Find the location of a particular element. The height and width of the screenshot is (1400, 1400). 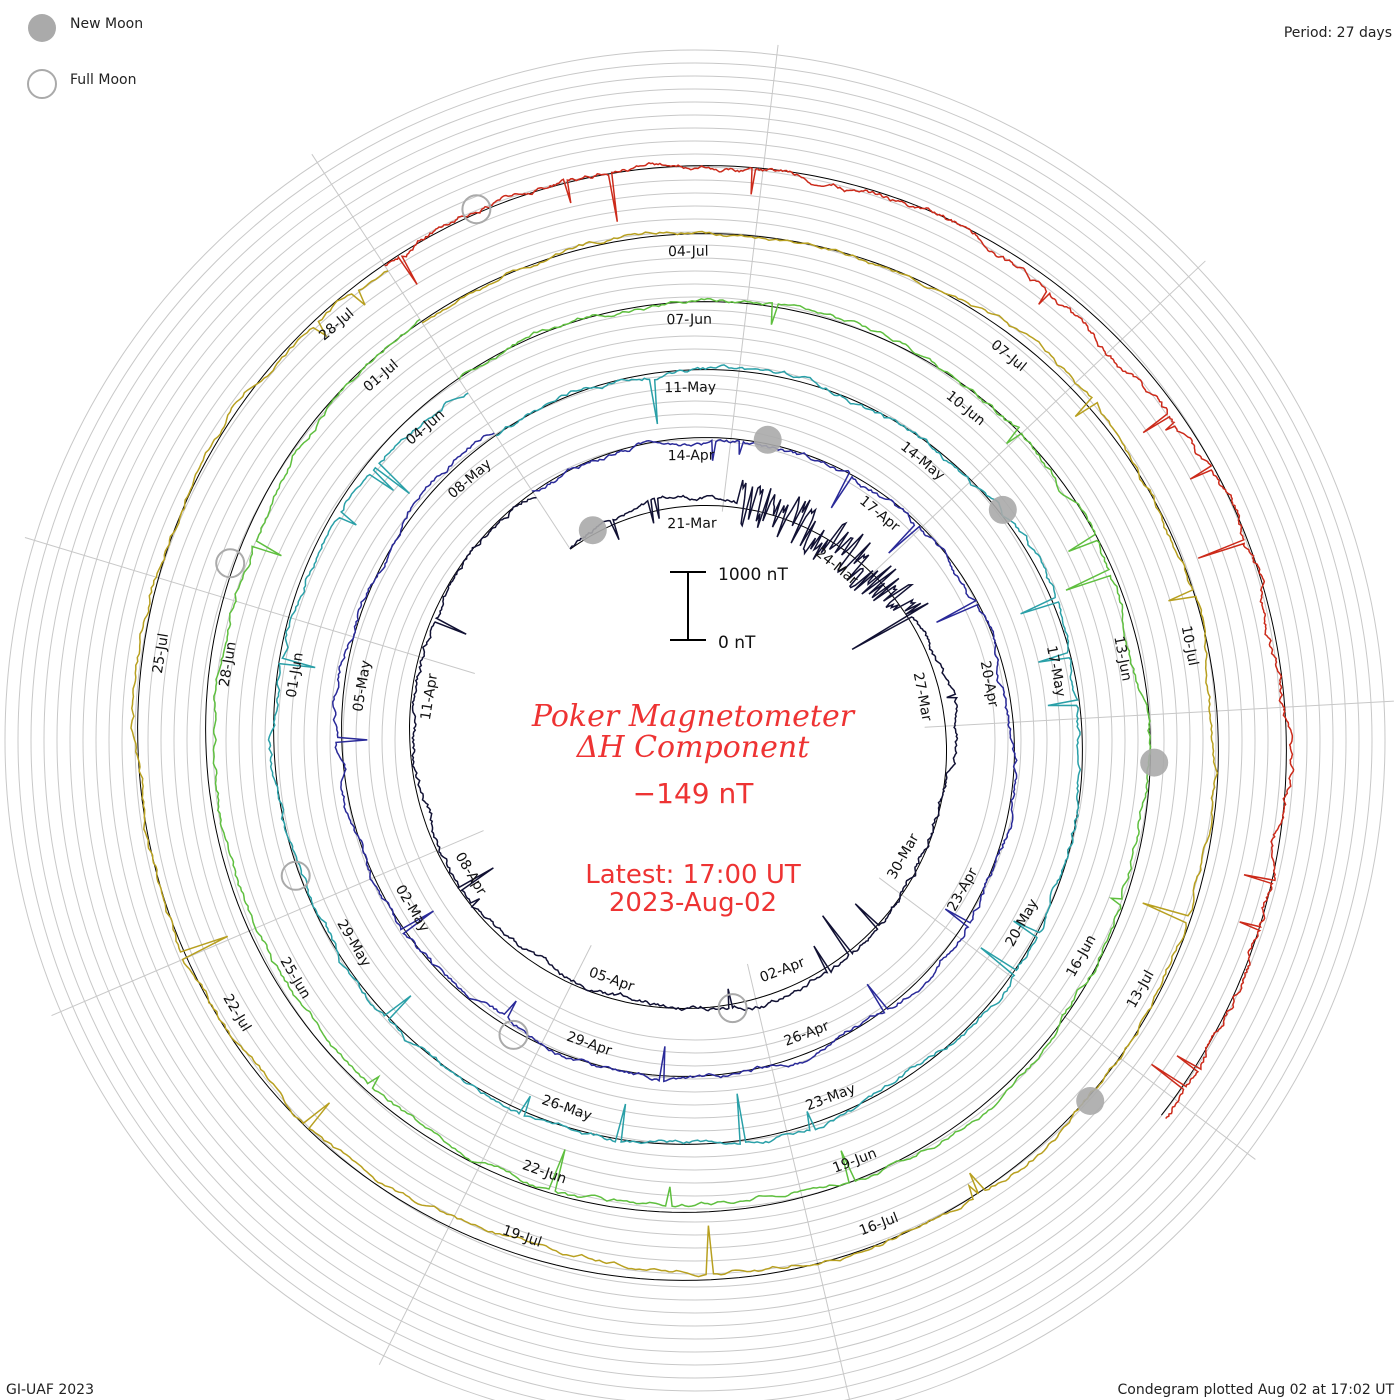

scale-top-label: 1000 nT is located at coordinates (753, 575).